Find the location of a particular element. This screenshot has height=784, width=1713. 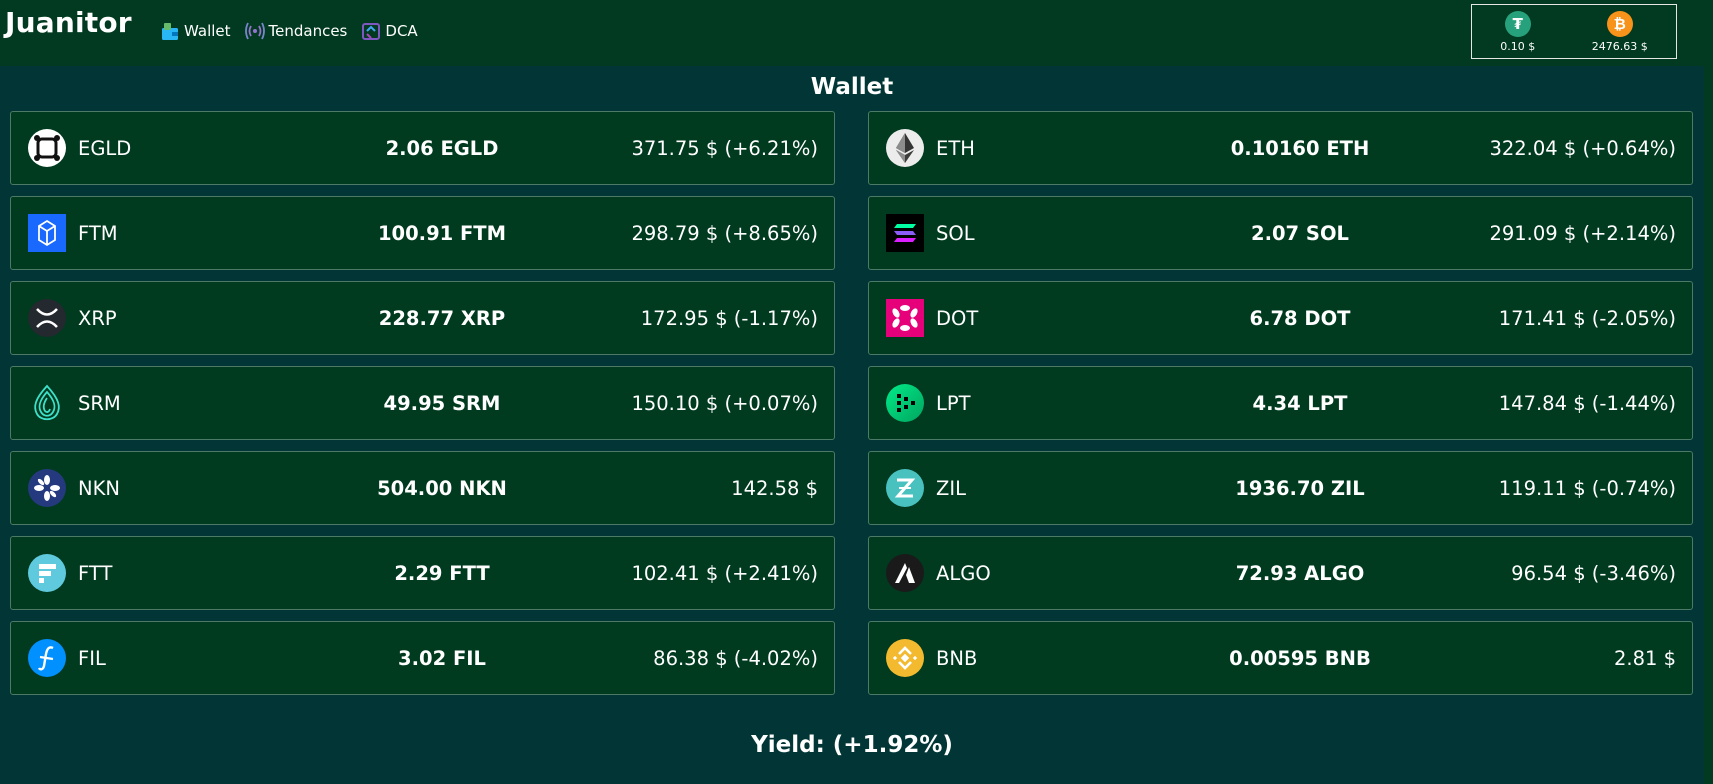

coin-value: 147.84 $ (-1.44%) is located at coordinates (1587, 403).